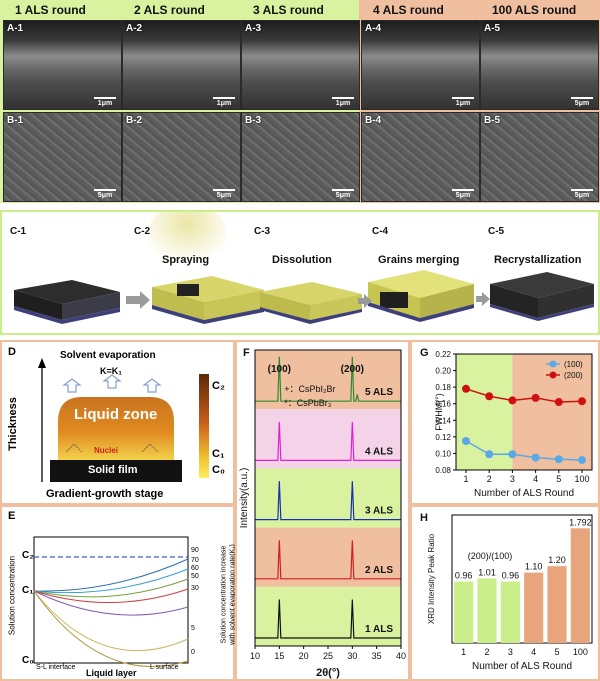  What do you see at coordinates (534, 10) in the screenshot?
I see `round-header-5: 100 ALS round` at bounding box center [534, 10].